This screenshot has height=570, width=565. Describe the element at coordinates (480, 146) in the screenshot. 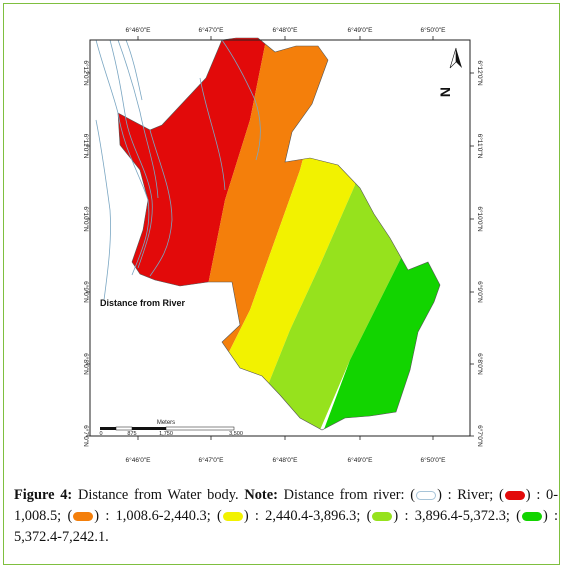

I see `right-lat-label: 6°11'0"N` at that location.